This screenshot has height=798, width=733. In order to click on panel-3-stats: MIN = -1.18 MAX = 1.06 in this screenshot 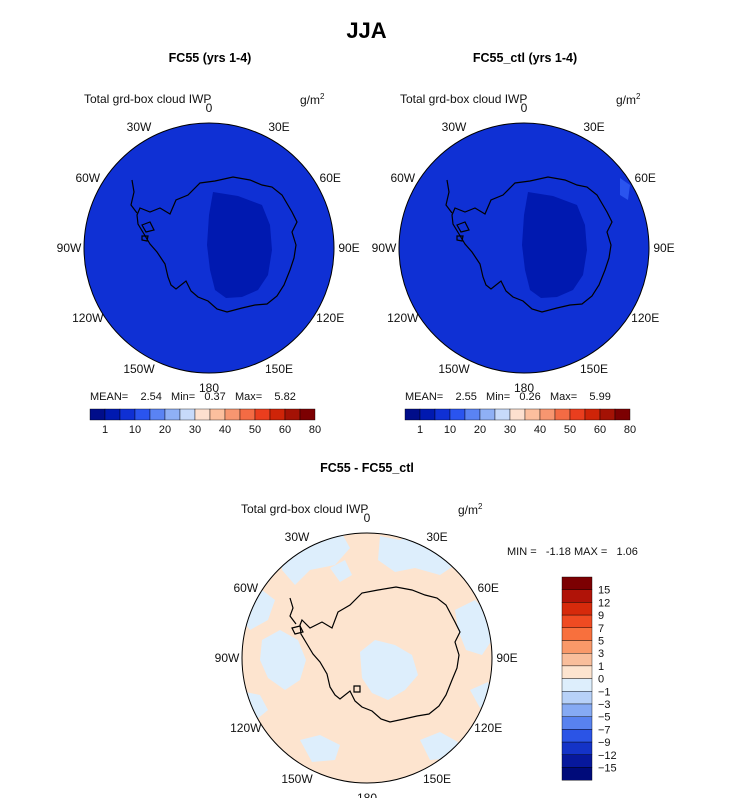, I will do `click(572, 552)`.